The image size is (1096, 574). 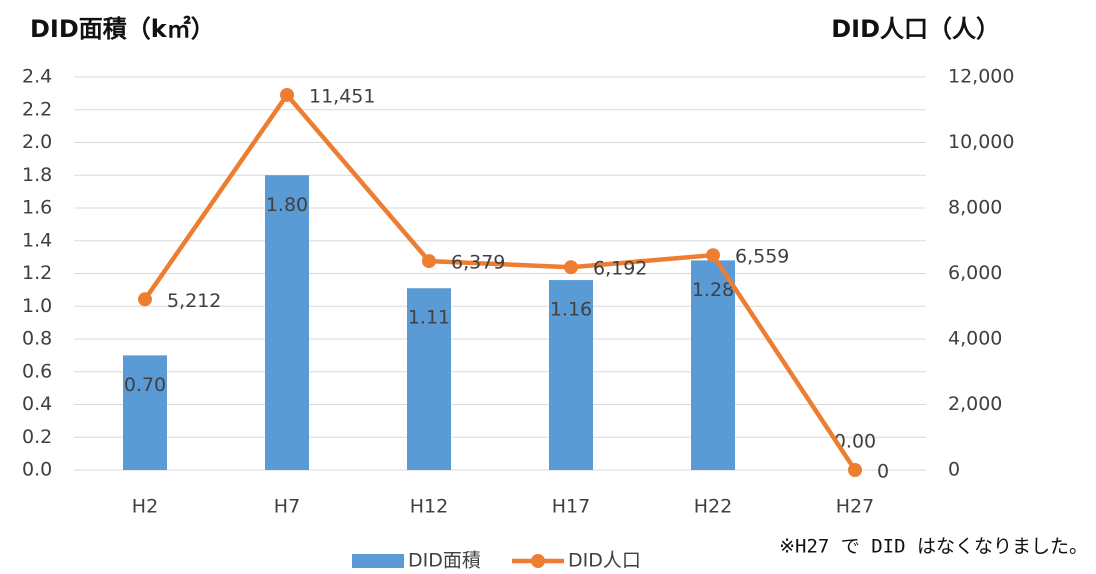 What do you see at coordinates (37, 339) in the screenshot?
I see `y-tick-label: 0.8` at bounding box center [37, 339].